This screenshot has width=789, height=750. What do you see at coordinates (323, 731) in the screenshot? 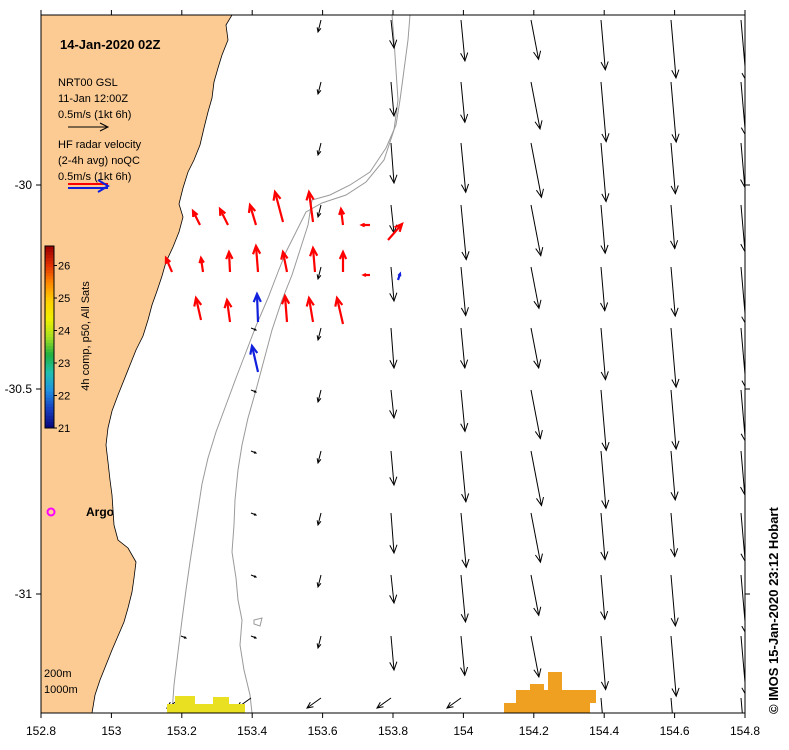
I see `x-tick-label: 153.6` at bounding box center [323, 731].